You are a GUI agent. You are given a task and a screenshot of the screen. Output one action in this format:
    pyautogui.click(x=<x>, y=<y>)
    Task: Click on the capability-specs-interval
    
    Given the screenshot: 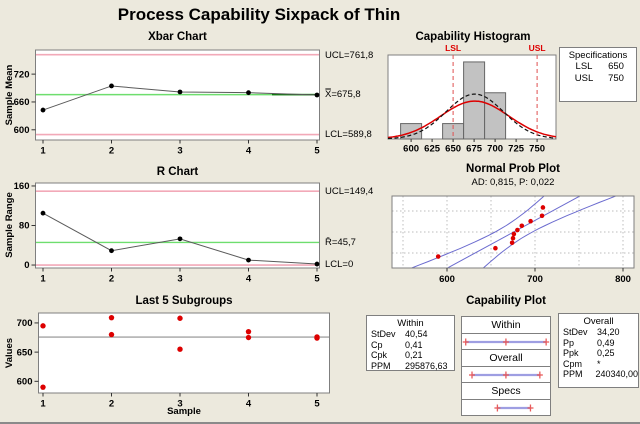 What is the action you would take?
    pyautogui.click(x=506, y=407)
    